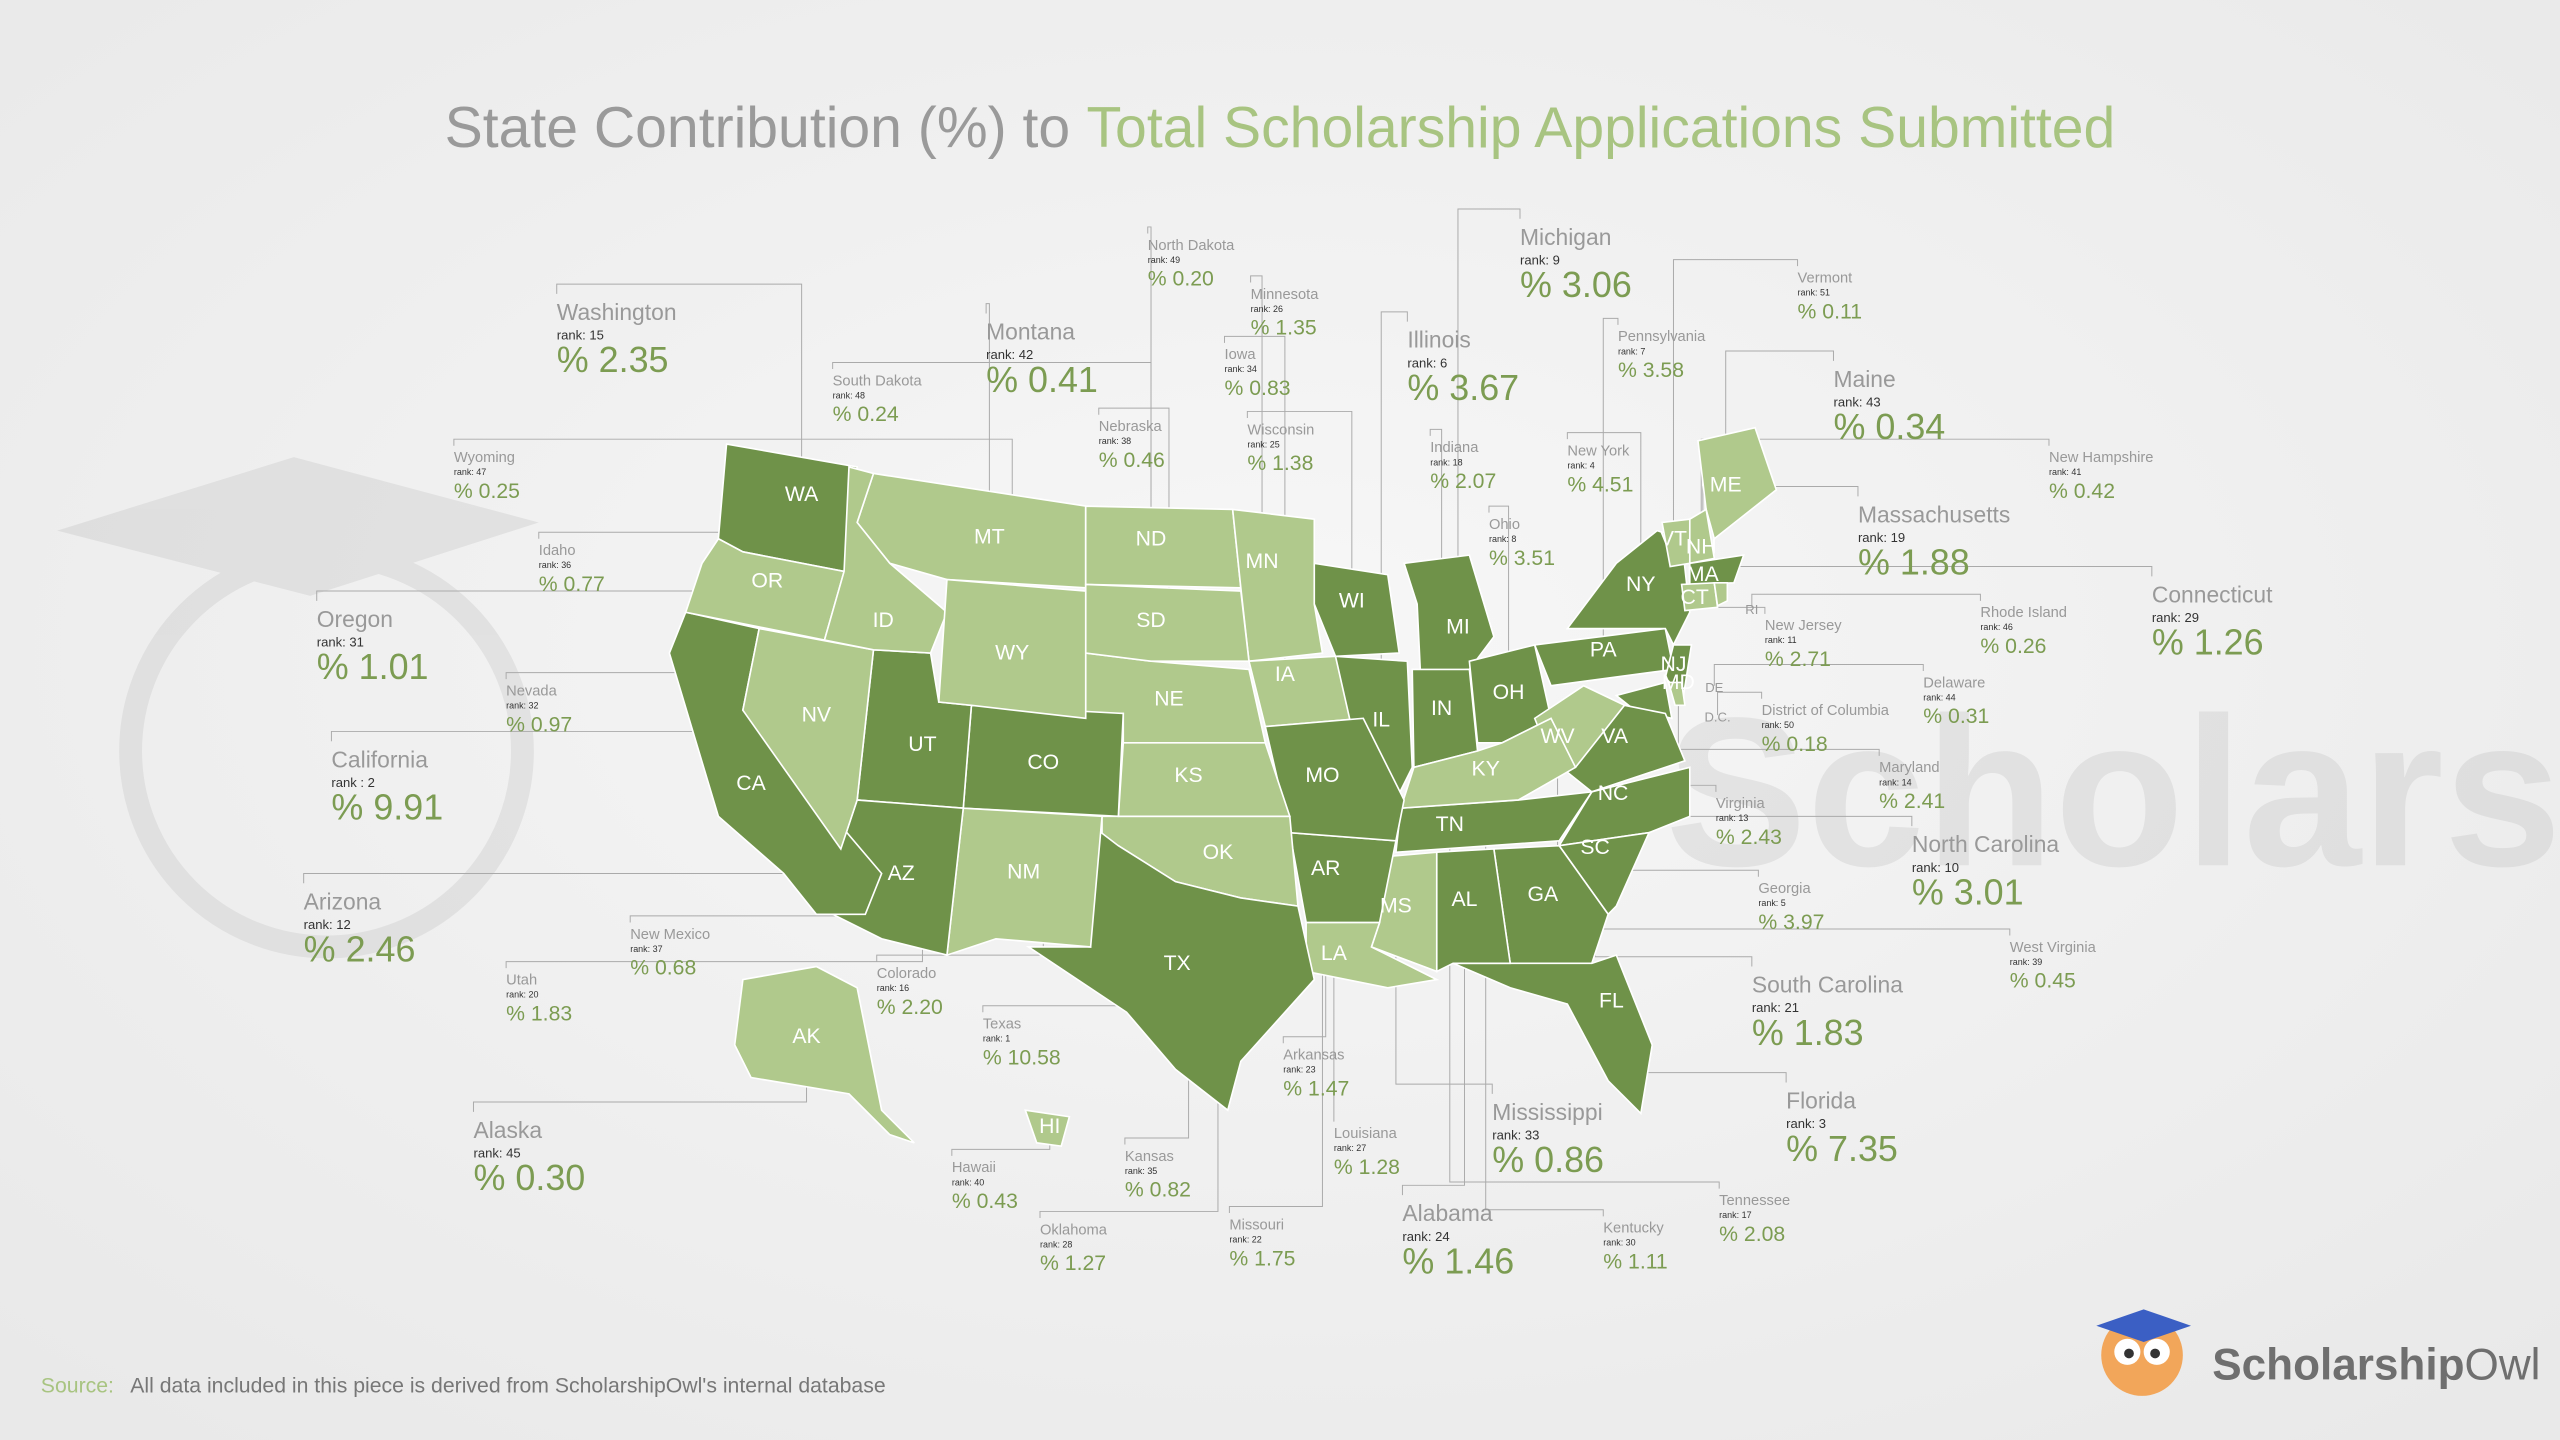 This screenshot has width=2560, height=1440. Describe the element at coordinates (1438, 340) in the screenshot. I see `state-name: Illinois` at that location.